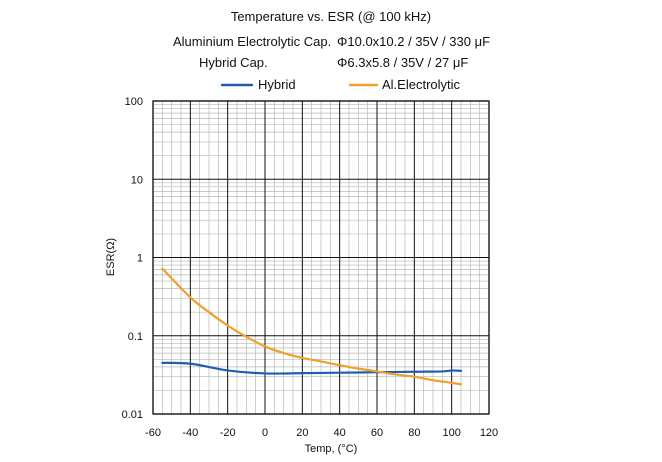 The width and height of the screenshot is (662, 462). Describe the element at coordinates (421, 84) in the screenshot. I see `legend-al-electrolytic-label: Al.Electrolytic` at that location.